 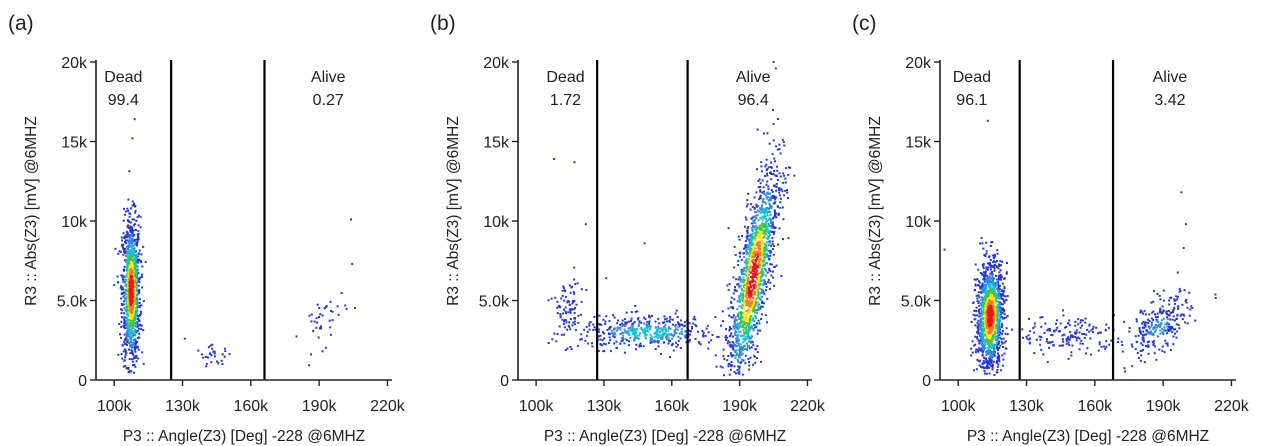 I want to click on panel-label: (a), so click(x=21, y=23).